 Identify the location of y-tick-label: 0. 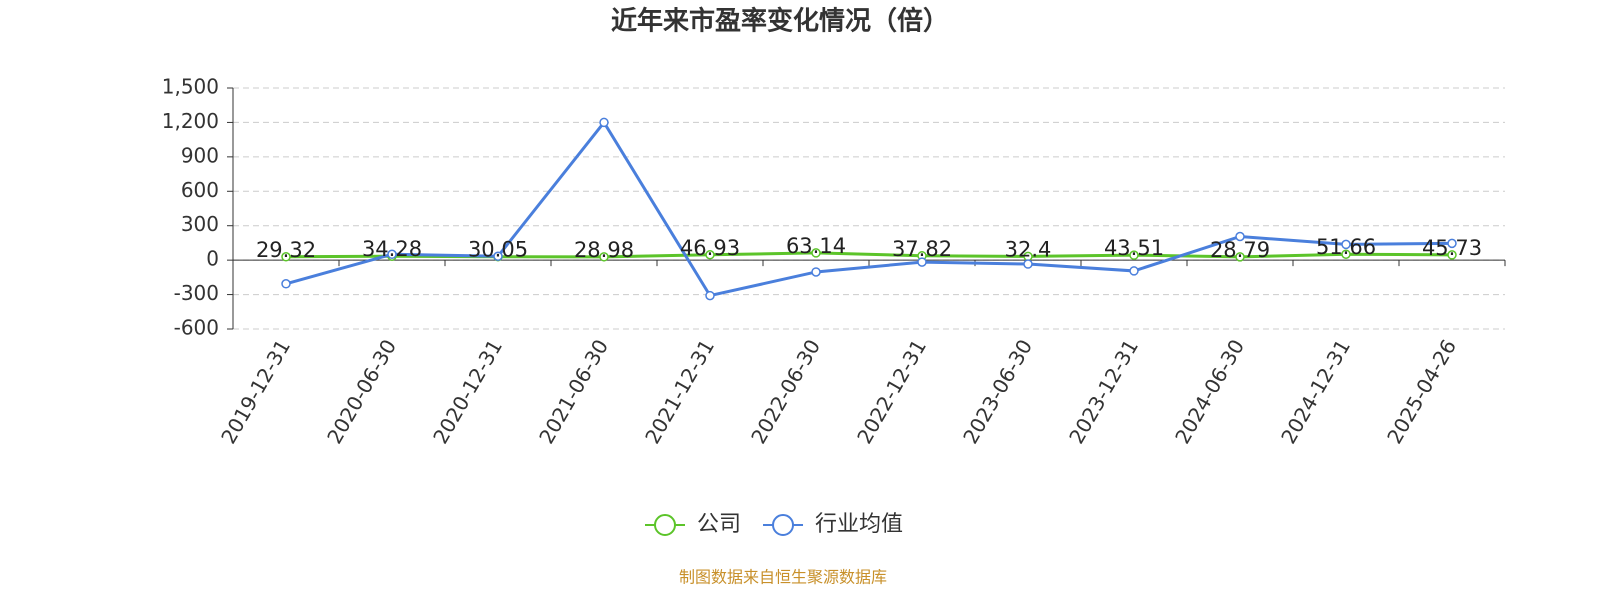
(212, 259).